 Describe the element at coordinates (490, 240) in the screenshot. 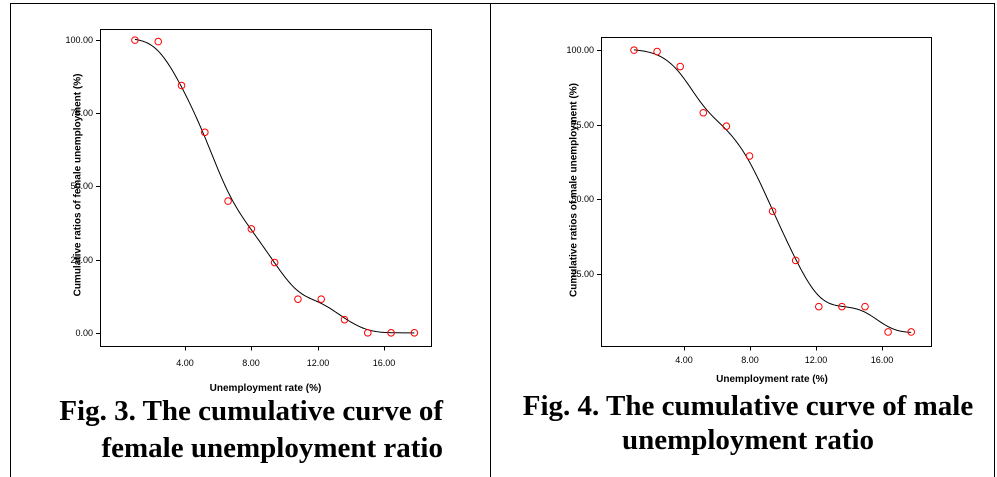

I see `table-cell-divider` at that location.